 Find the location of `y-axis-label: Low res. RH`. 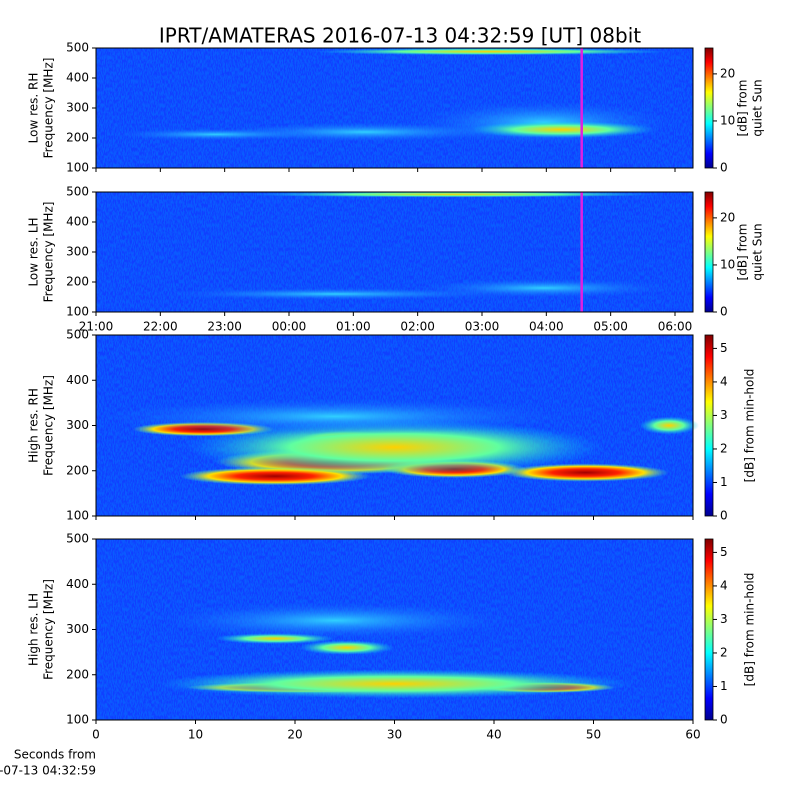

y-axis-label: Low res. RH is located at coordinates (34, 108).